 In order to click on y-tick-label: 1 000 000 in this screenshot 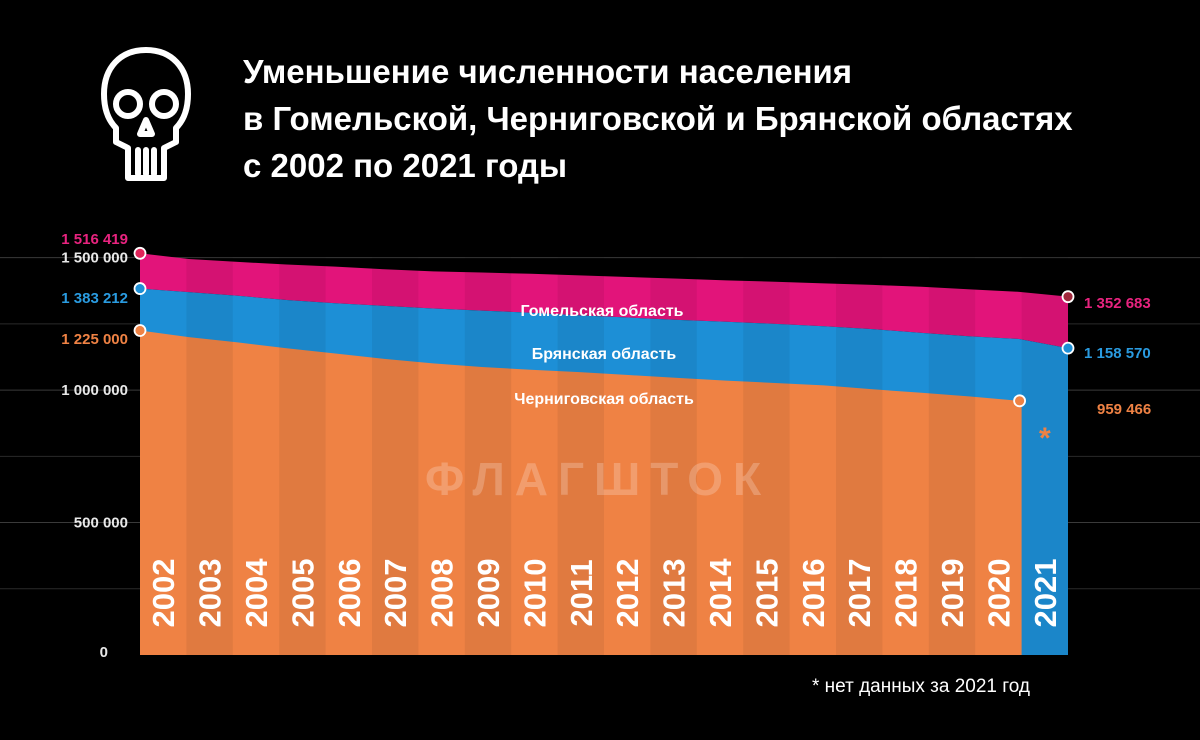, I will do `click(94, 390)`.